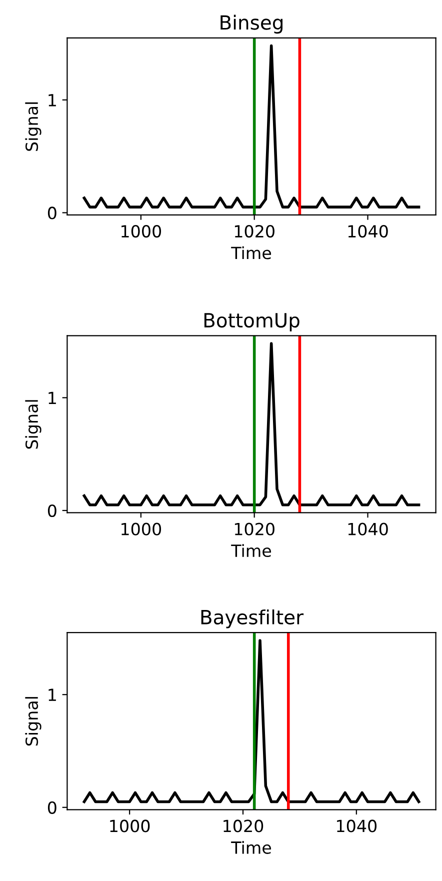 Image resolution: width=442 pixels, height=881 pixels. I want to click on chart-title: BottomUp, so click(252, 322).